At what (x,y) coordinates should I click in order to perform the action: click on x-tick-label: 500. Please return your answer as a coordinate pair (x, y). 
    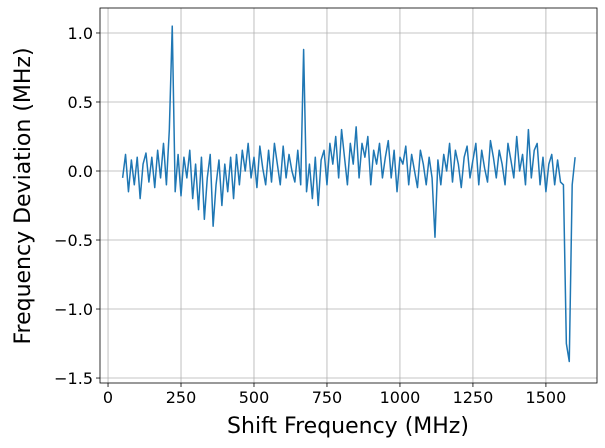
    Looking at the image, I should click on (254, 397).